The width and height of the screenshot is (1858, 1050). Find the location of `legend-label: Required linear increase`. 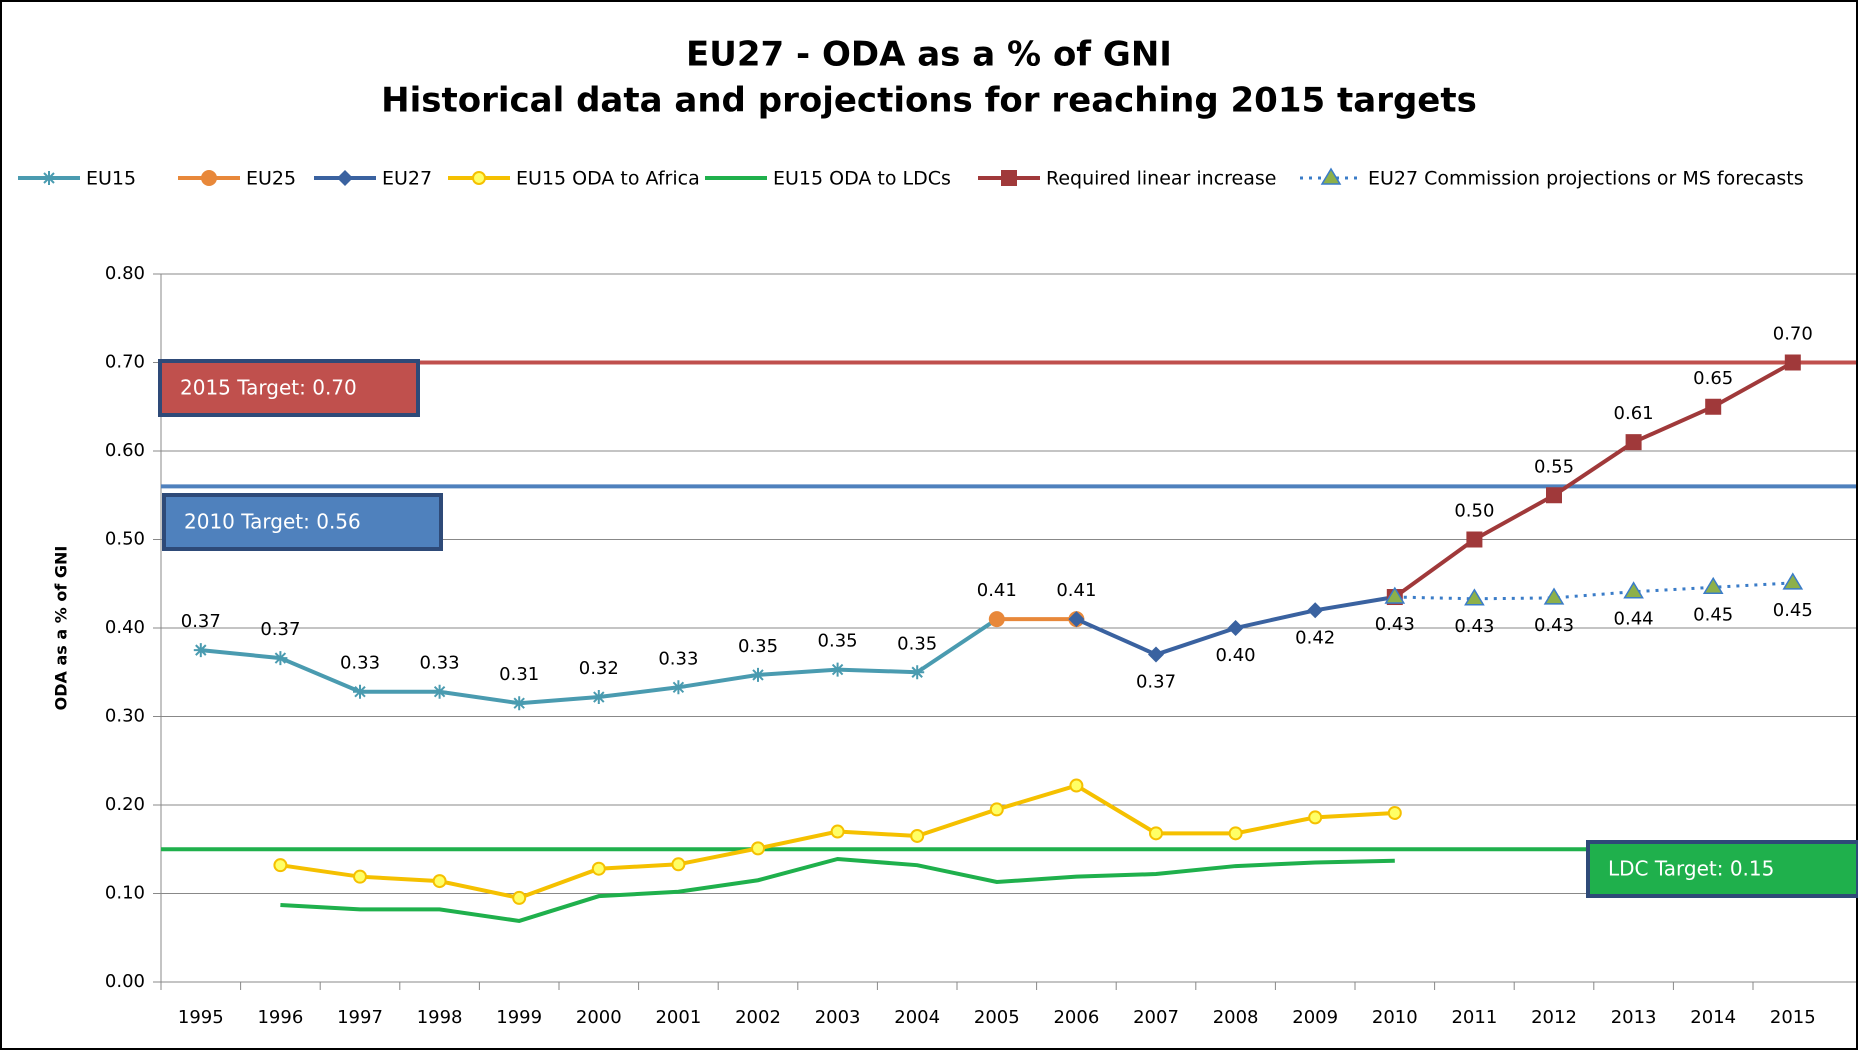

legend-label: Required linear increase is located at coordinates (1161, 179).